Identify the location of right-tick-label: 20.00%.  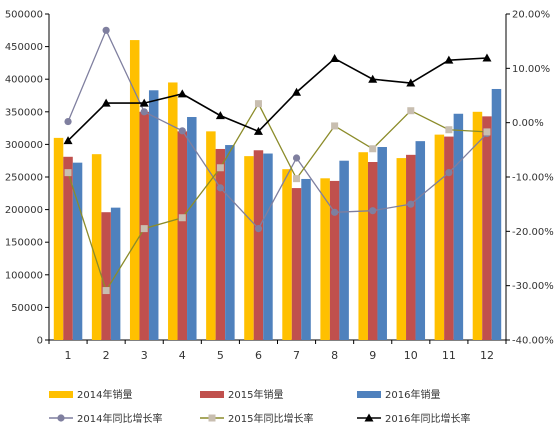
(531, 15).